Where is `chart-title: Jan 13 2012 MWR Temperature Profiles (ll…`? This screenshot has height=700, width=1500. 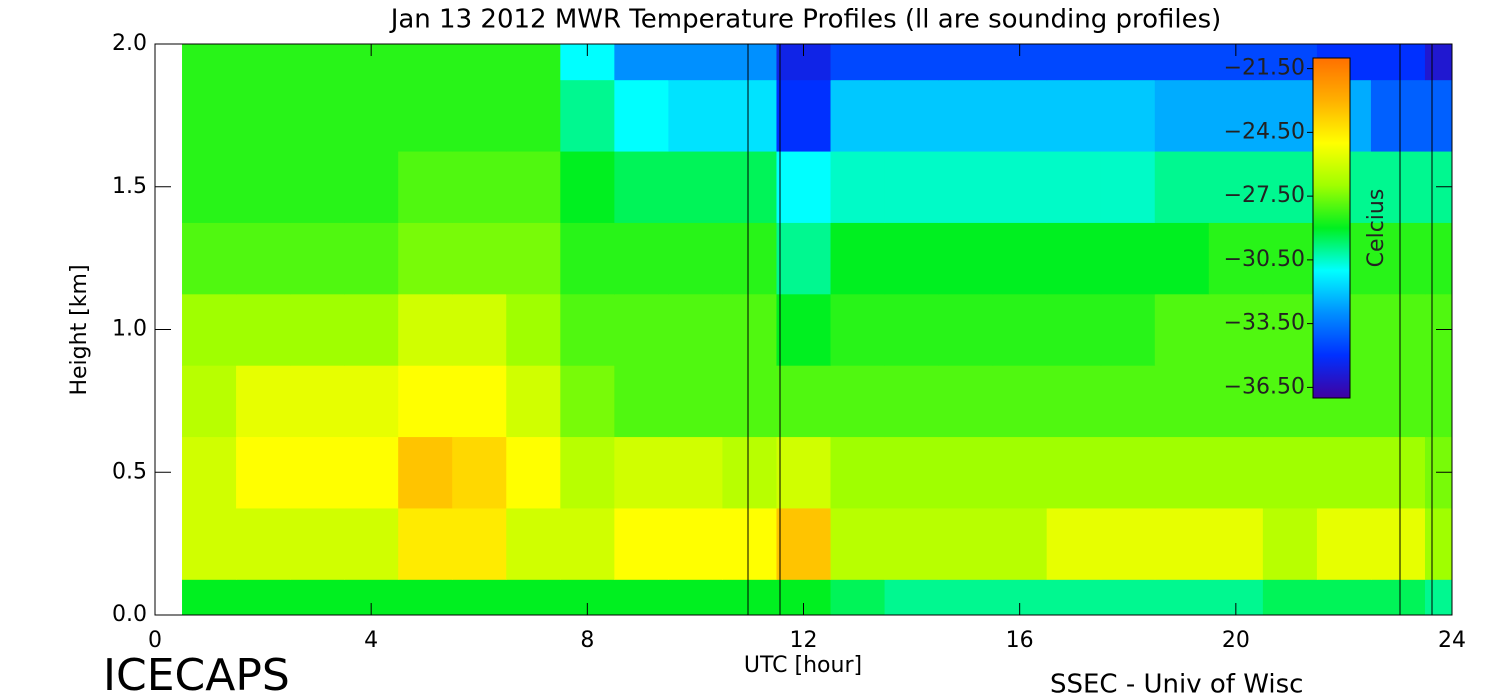
chart-title: Jan 13 2012 MWR Temperature Profiles (ll… is located at coordinates (805, 20).